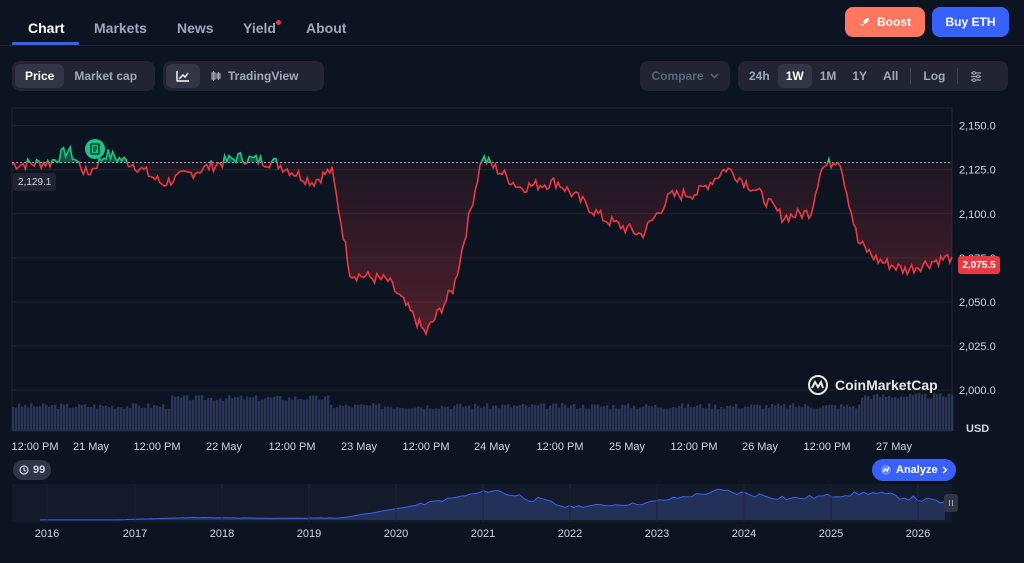  I want to click on buy-eth-button: Buy ETH, so click(970, 22).